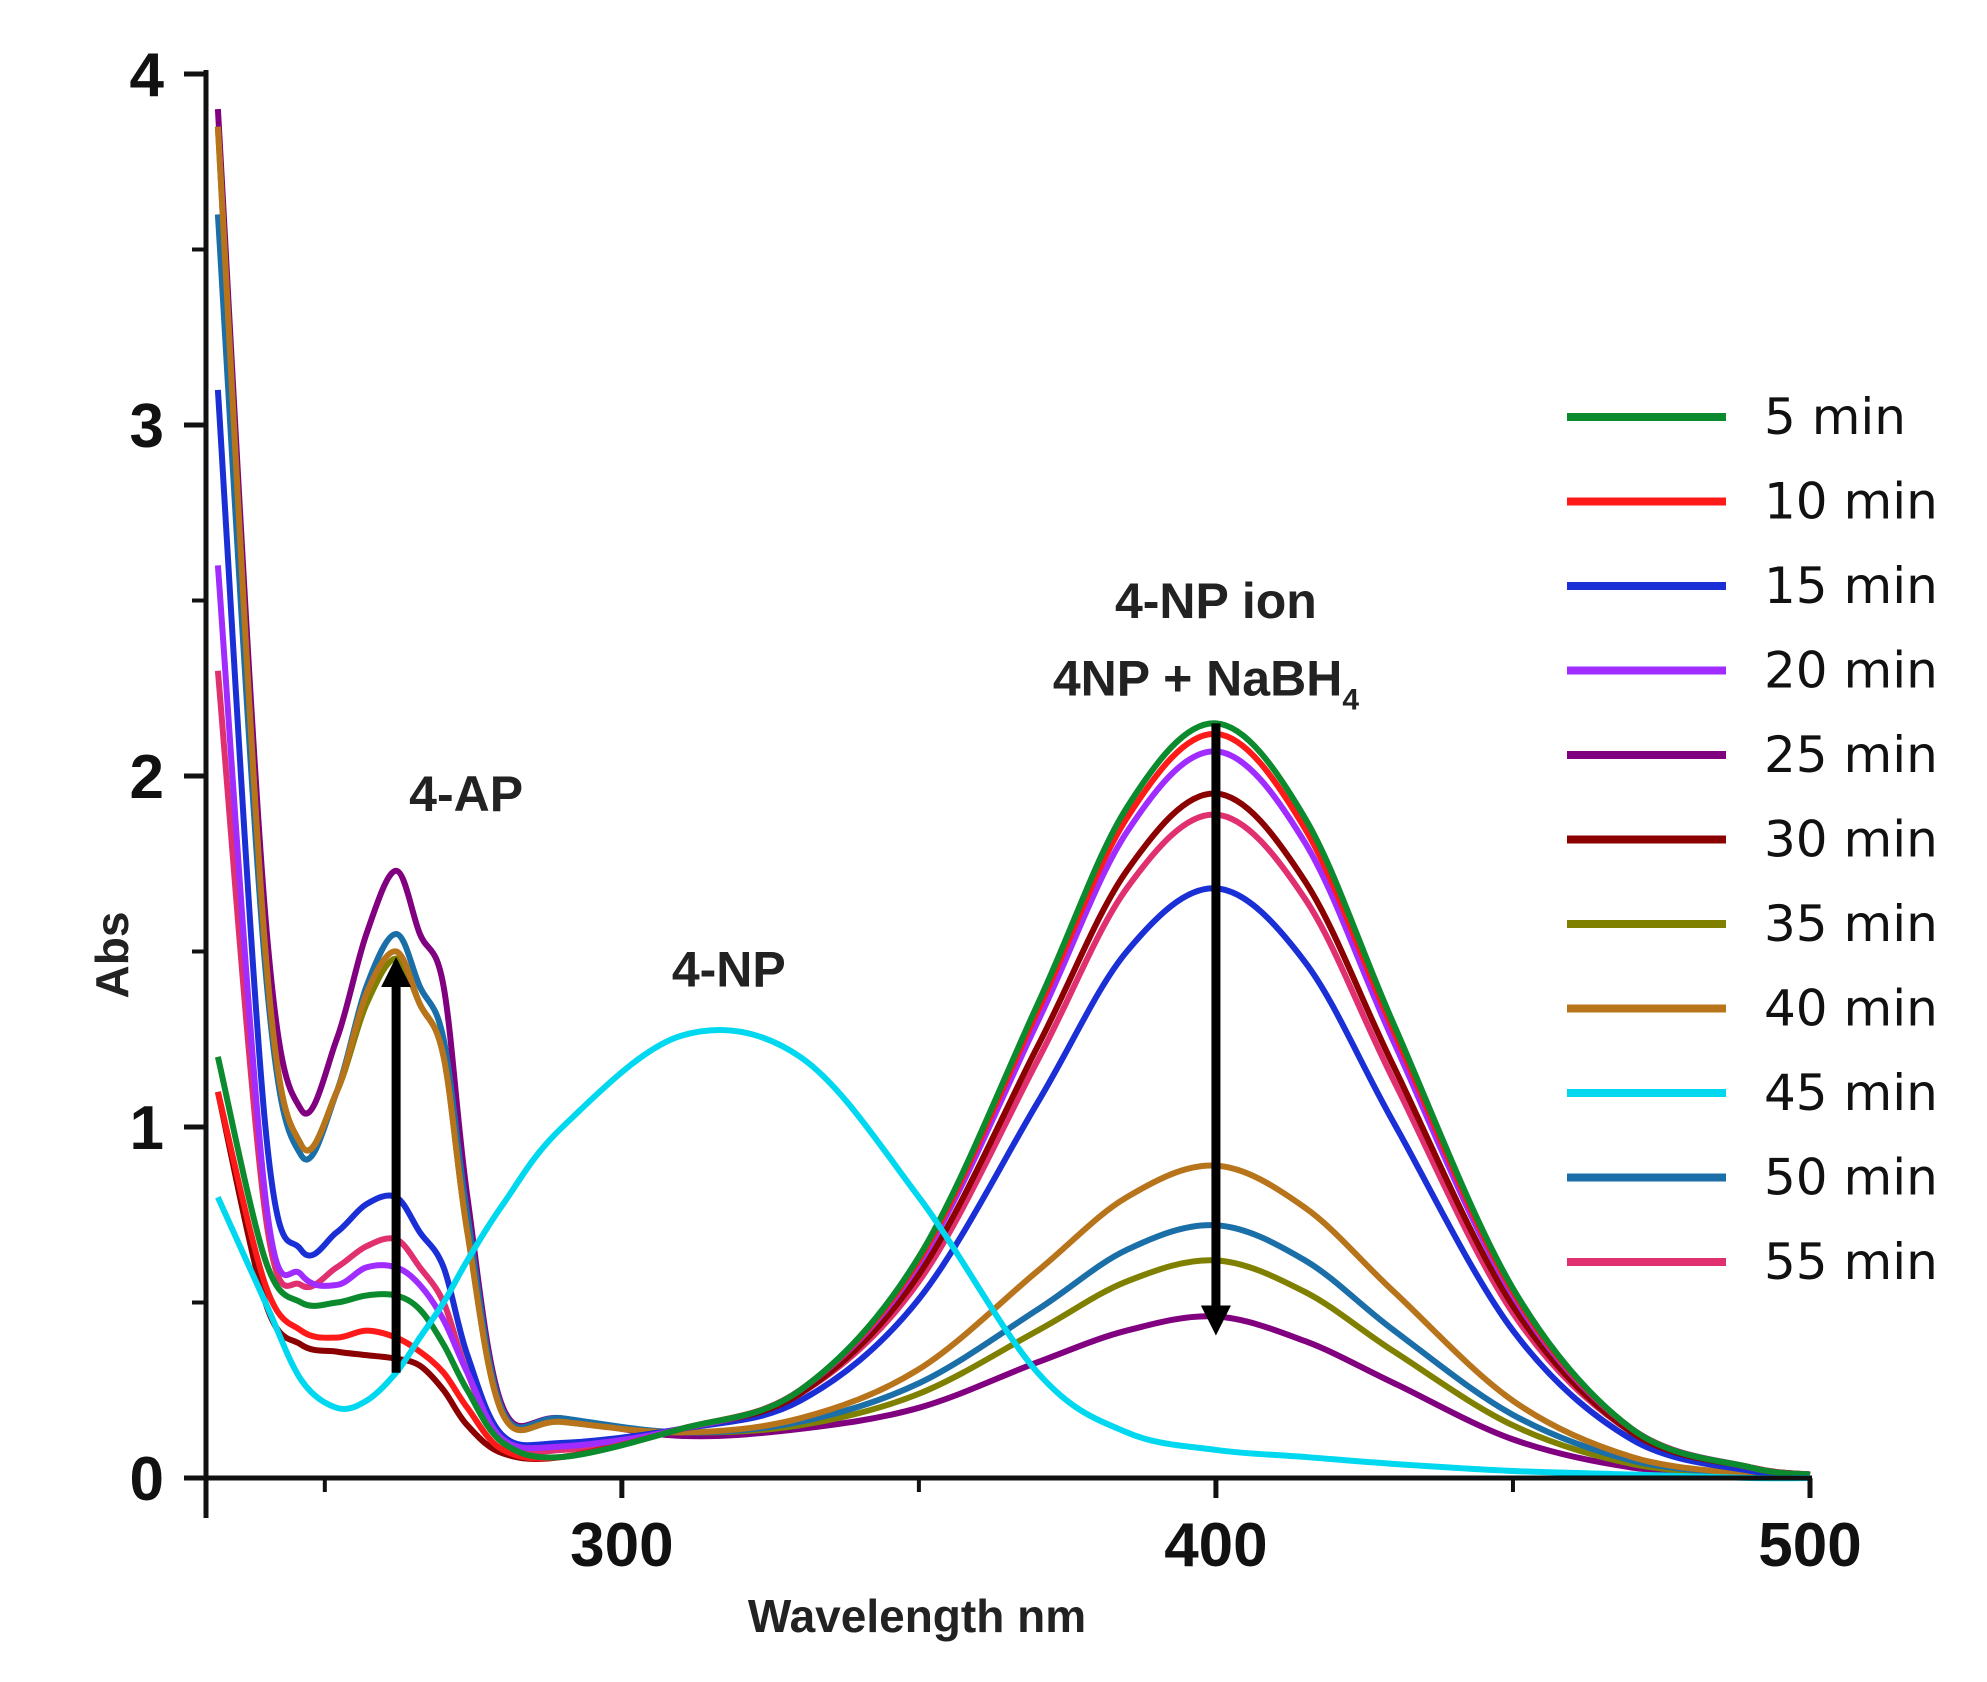  I want to click on annotation-4np-nabh4: 4NP + NaBH4, so click(1206, 683).